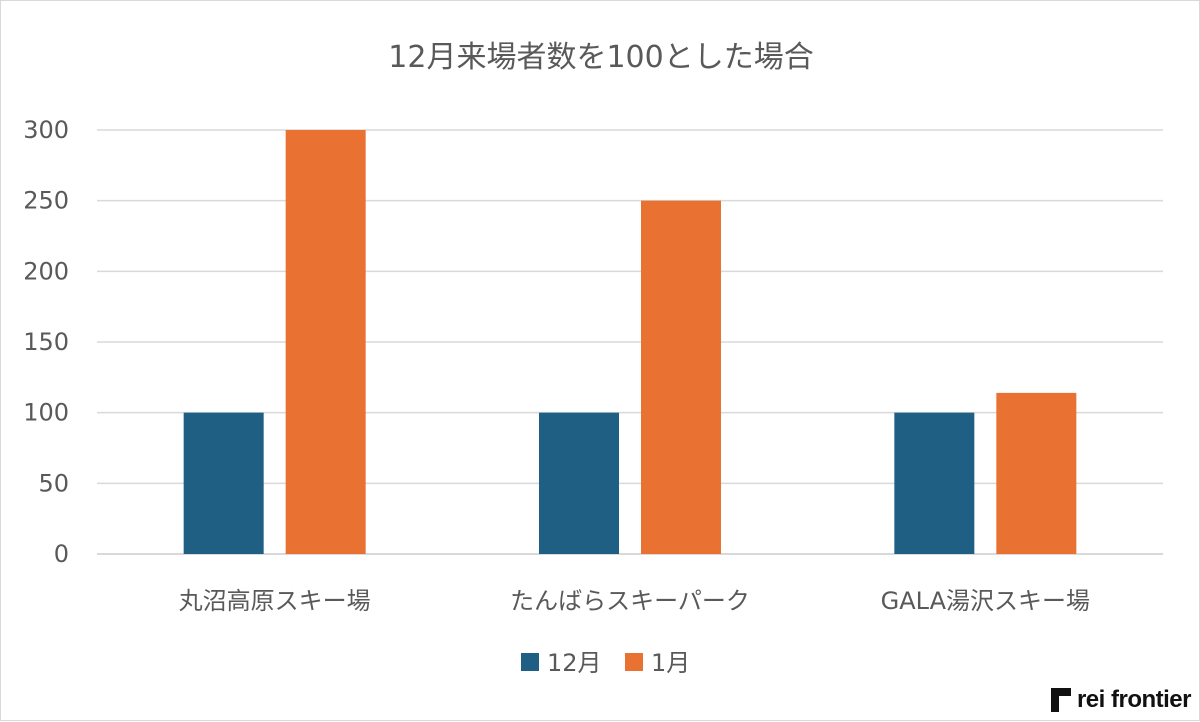  I want to click on legend-label-december: 12月, so click(574, 663).